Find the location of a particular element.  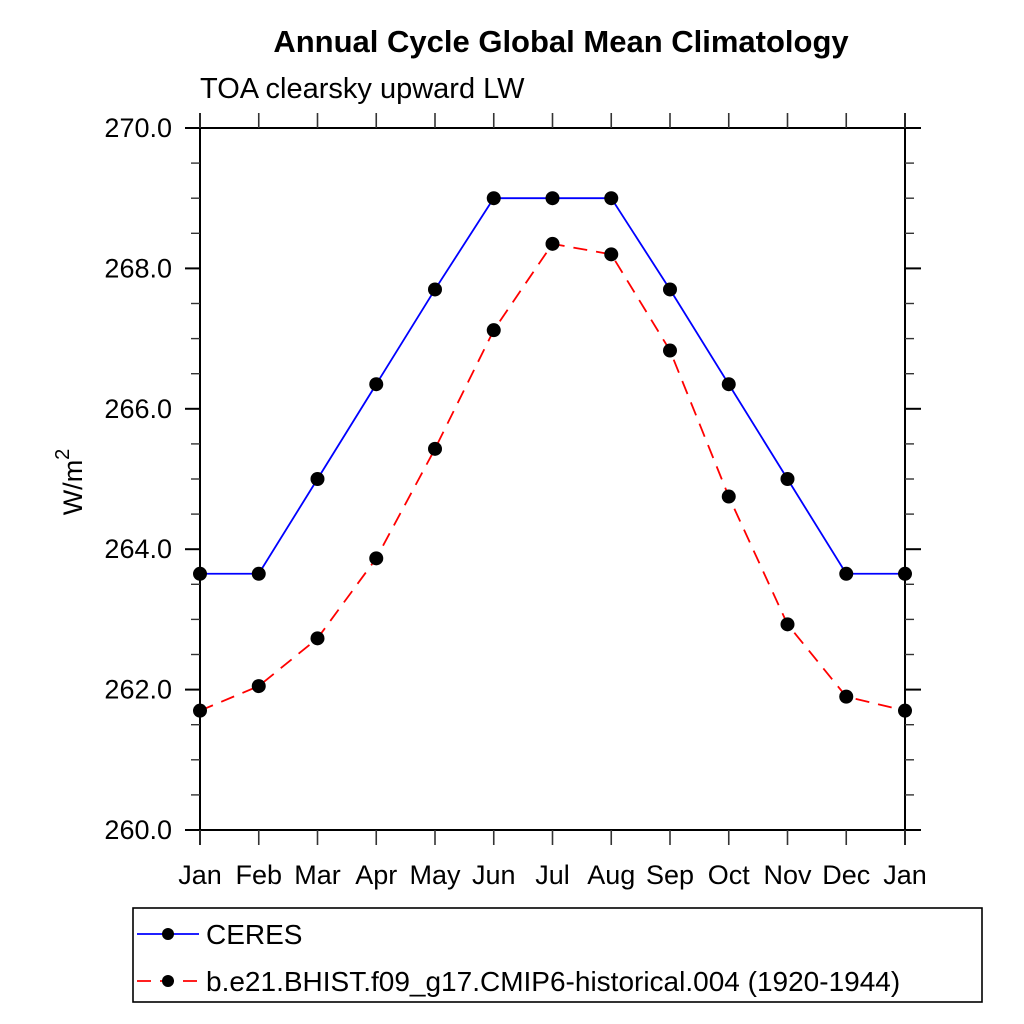

x-tick-label: Aug is located at coordinates (611, 875).